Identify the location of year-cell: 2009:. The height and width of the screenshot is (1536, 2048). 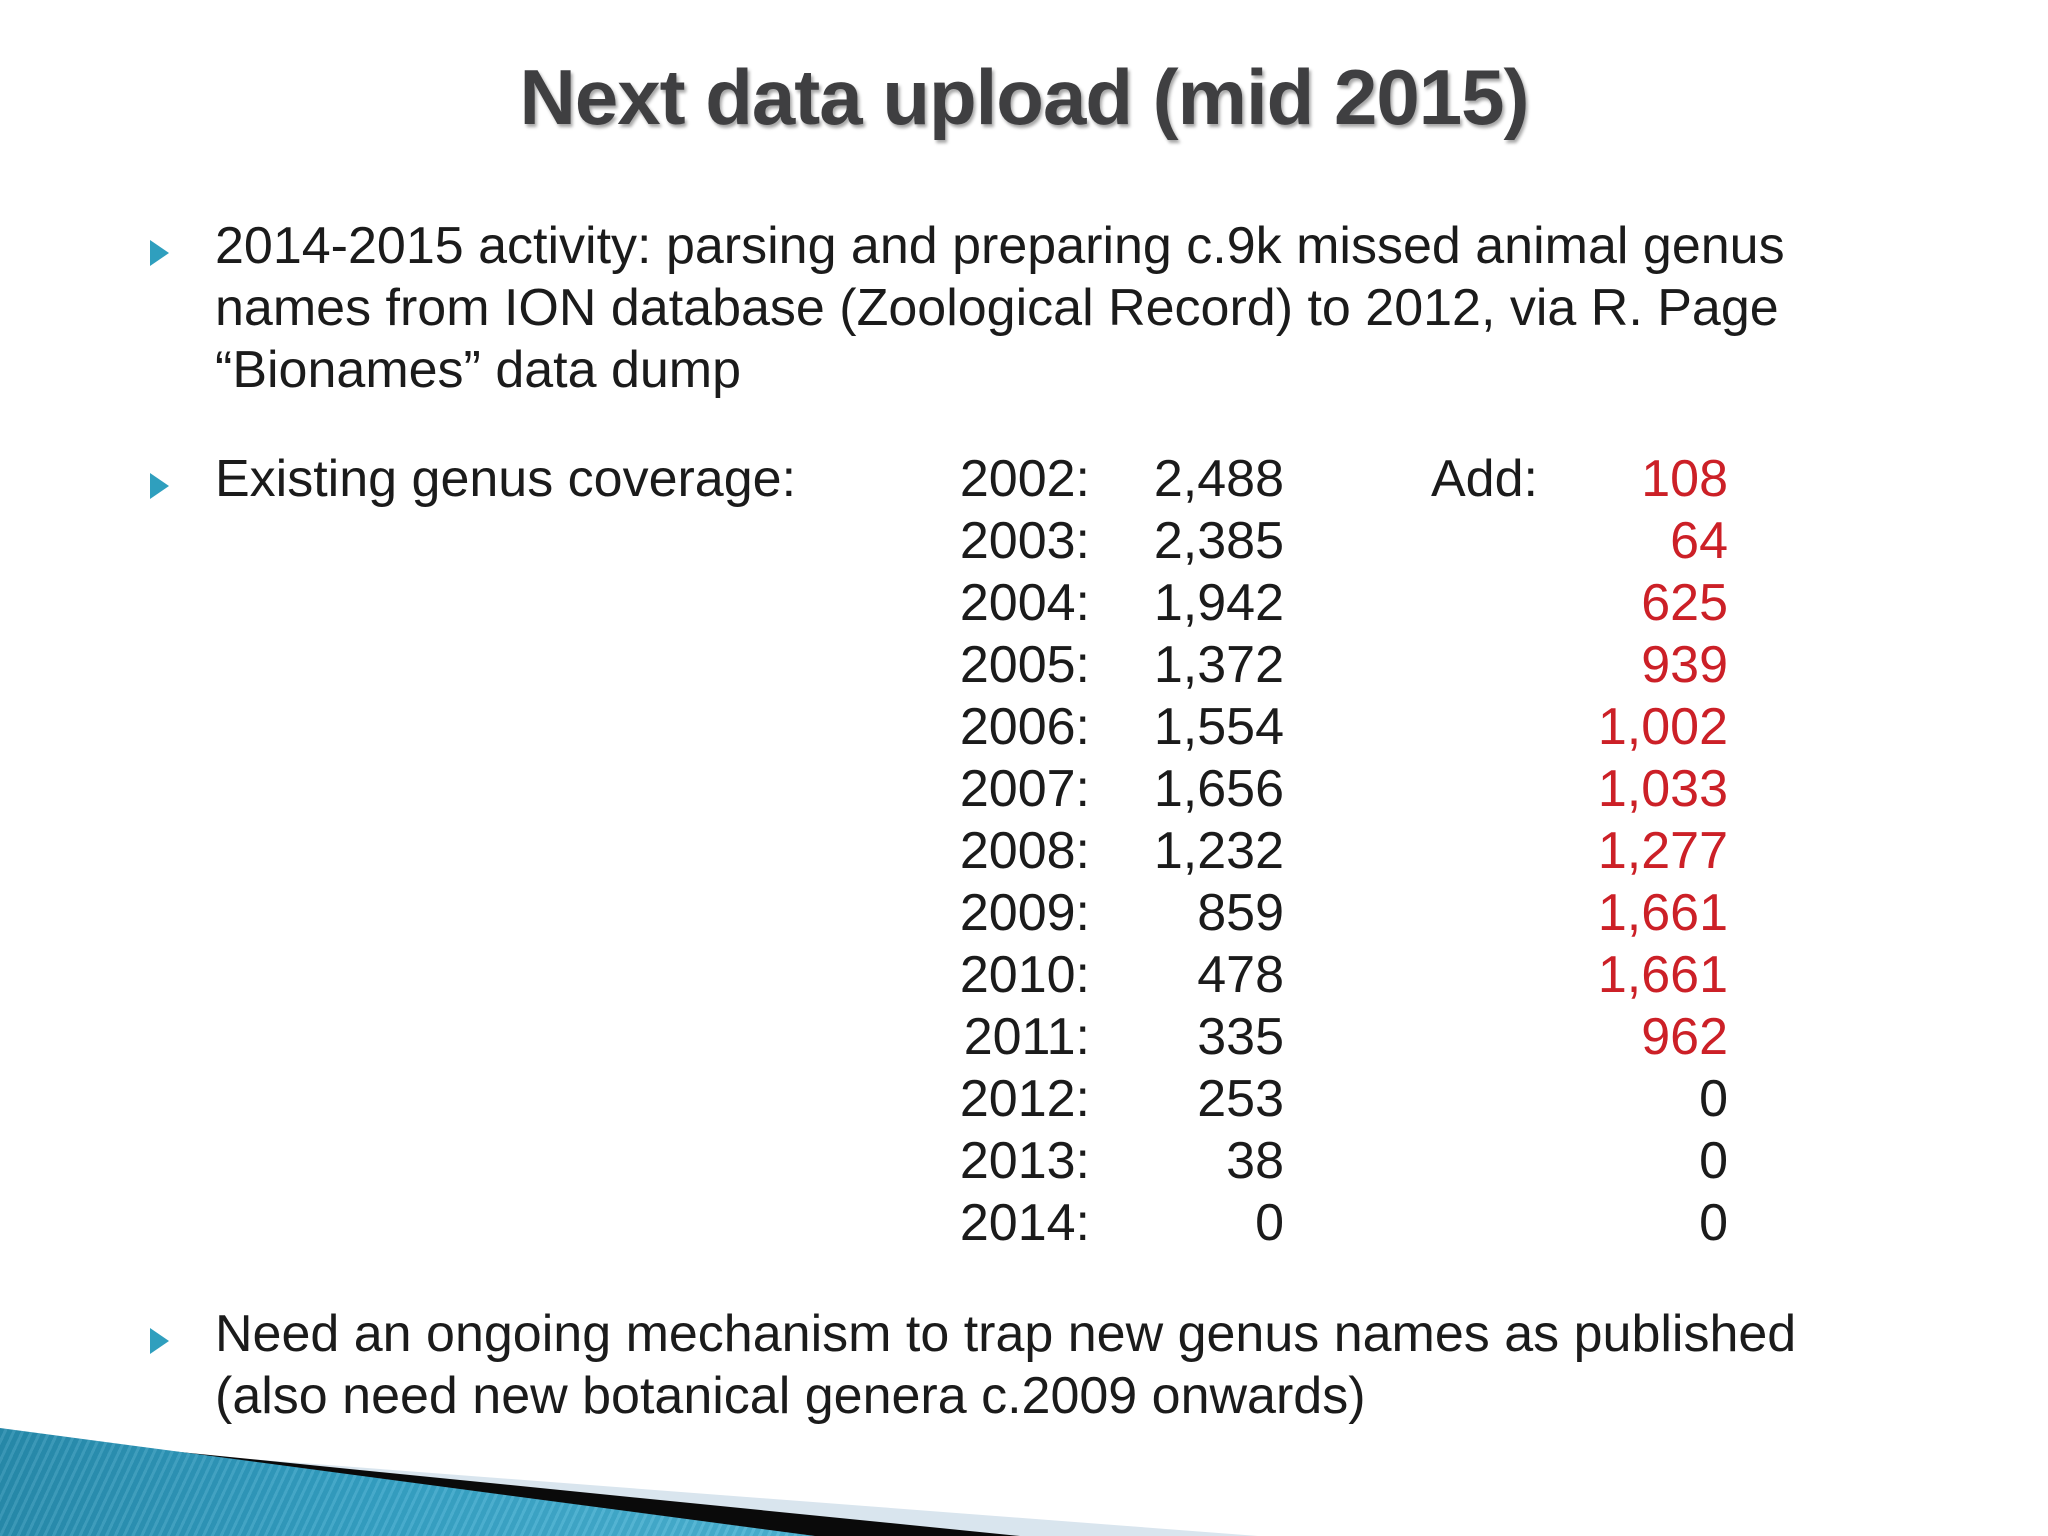
(1024, 913).